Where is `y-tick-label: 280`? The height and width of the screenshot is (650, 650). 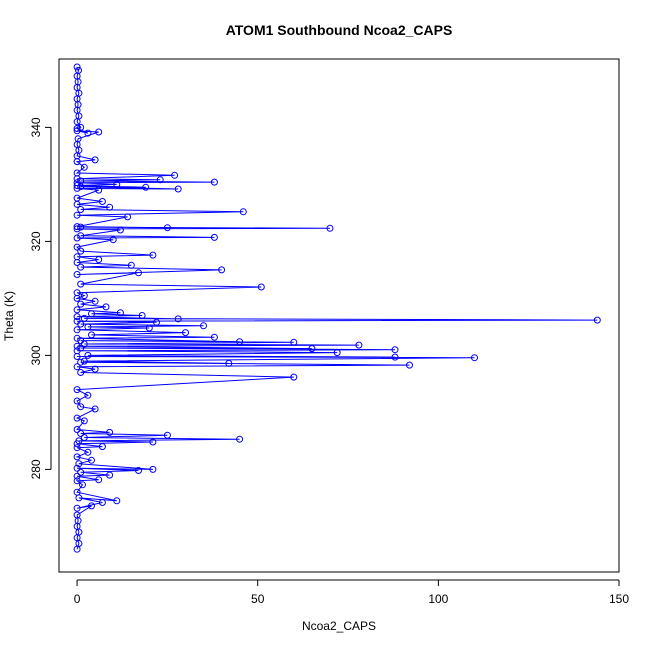 y-tick-label: 280 is located at coordinates (36, 469).